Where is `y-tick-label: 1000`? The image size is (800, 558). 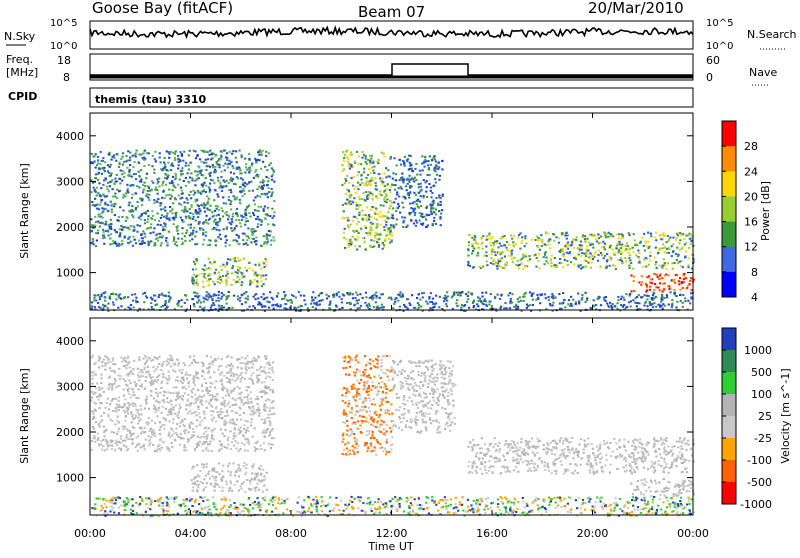
y-tick-label: 1000 is located at coordinates (70, 273).